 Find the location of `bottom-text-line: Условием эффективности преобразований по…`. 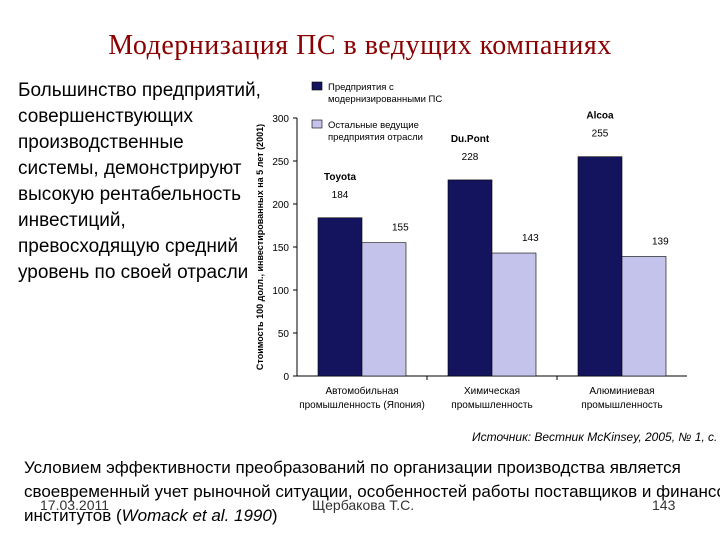

bottom-text-line: Условием эффективности преобразований по… is located at coordinates (352, 467).